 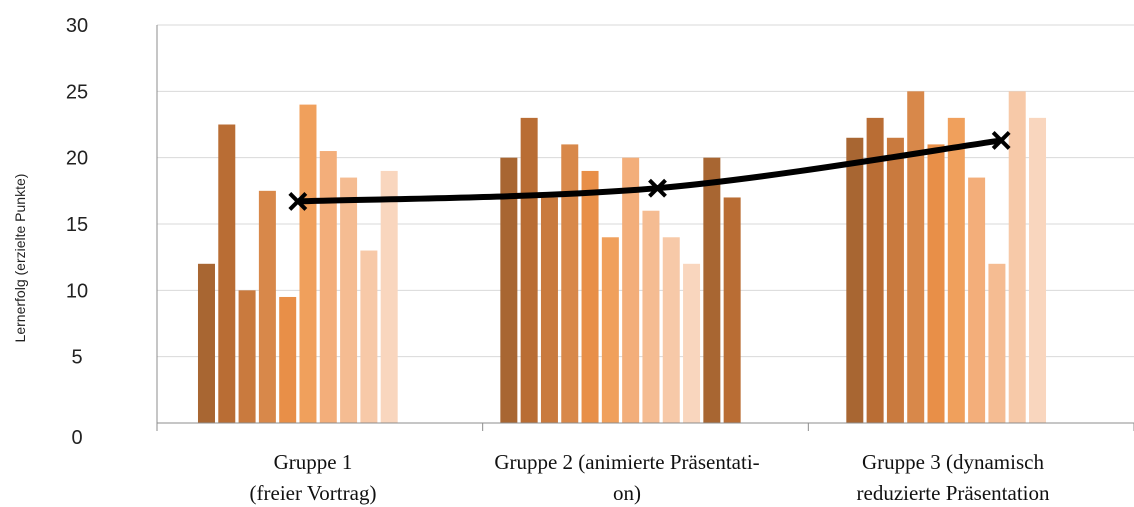 What do you see at coordinates (77, 92) in the screenshot?
I see `y-tick-label: 25` at bounding box center [77, 92].